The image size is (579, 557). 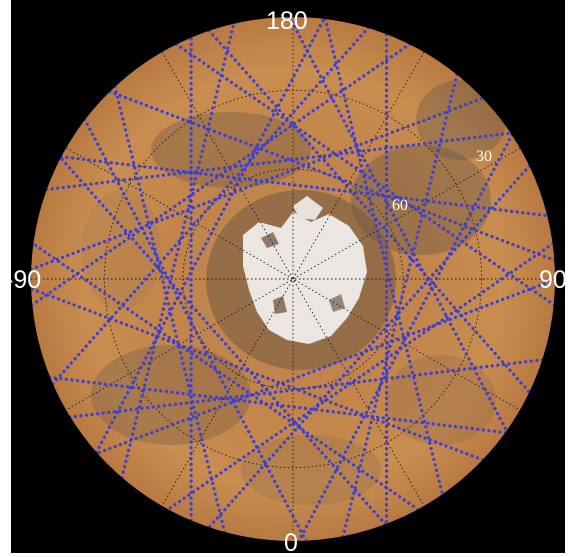 What do you see at coordinates (400, 205) in the screenshot?
I see `latitude-label-60: 60` at bounding box center [400, 205].